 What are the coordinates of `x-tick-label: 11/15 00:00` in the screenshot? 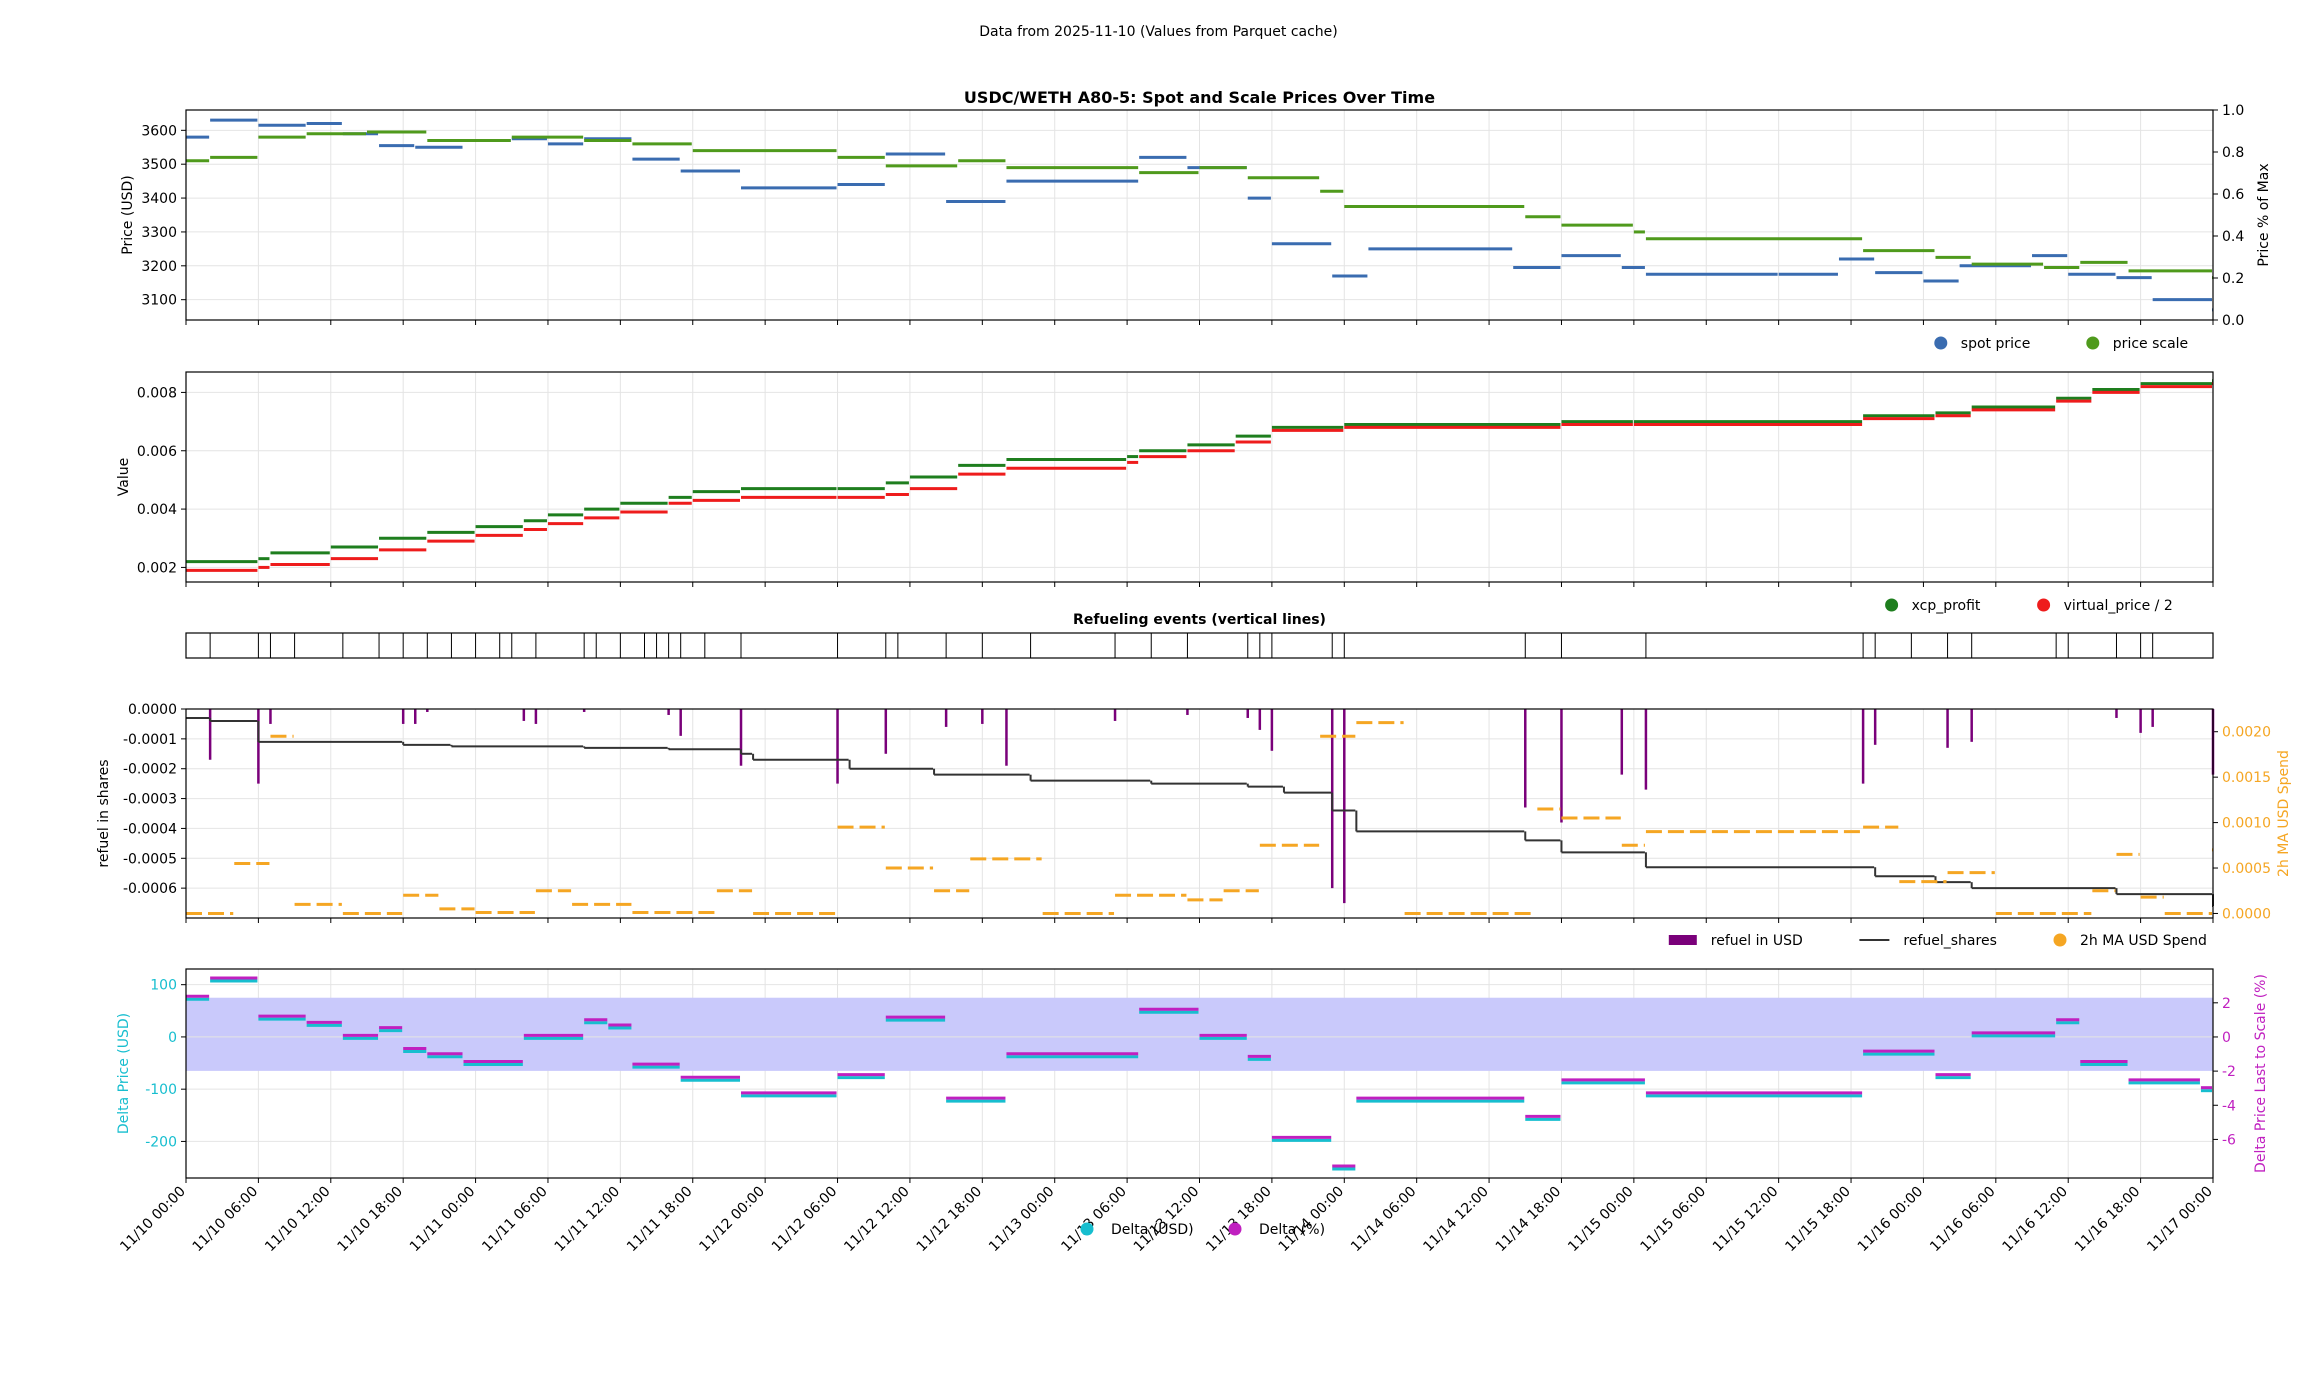 It's located at (1601, 1220).